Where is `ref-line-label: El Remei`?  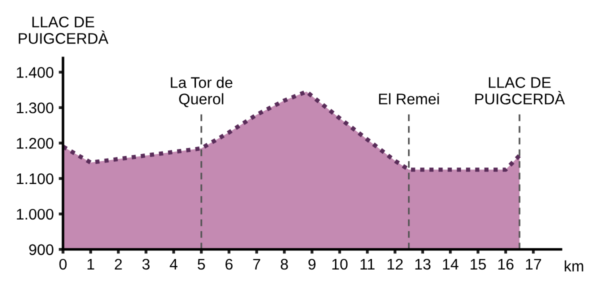 ref-line-label: El Remei is located at coordinates (409, 98).